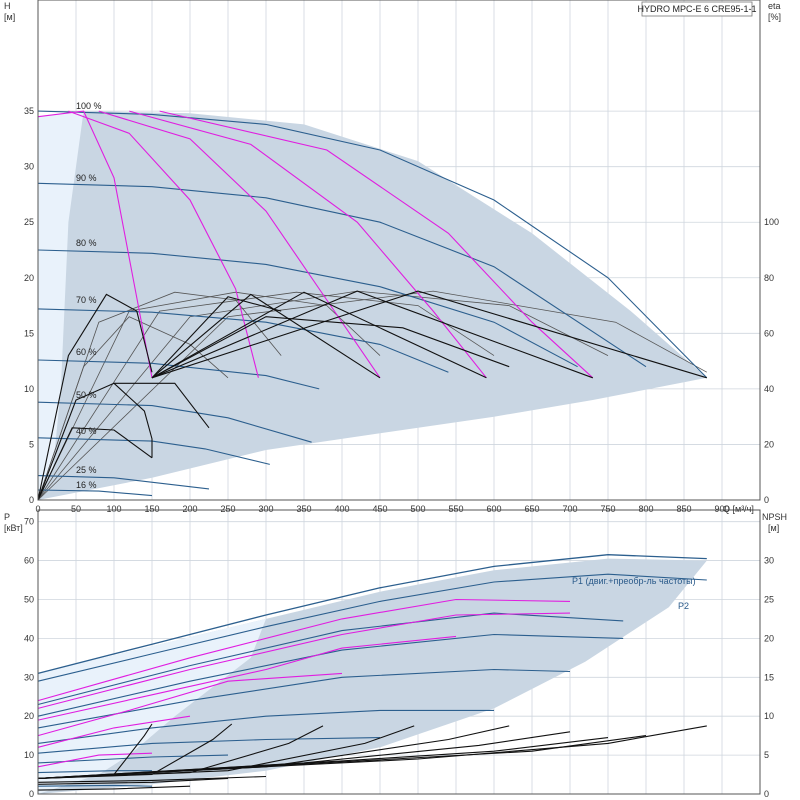 The height and width of the screenshot is (800, 800). What do you see at coordinates (89, 106) in the screenshot?
I see `speed-label-100: 100 %` at bounding box center [89, 106].